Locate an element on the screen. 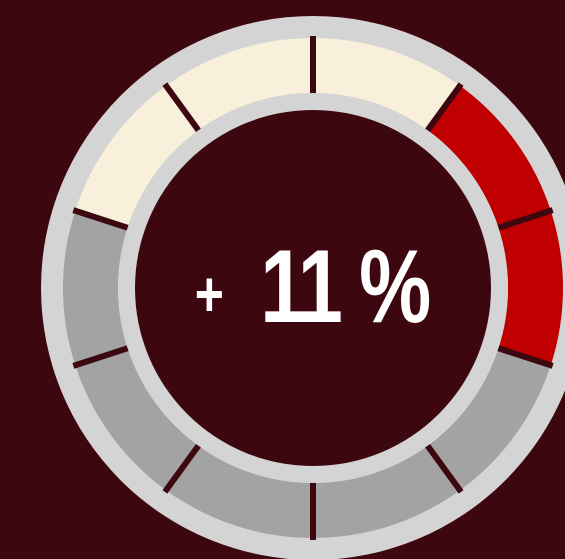  readout: + 11 % is located at coordinates (314, 286).